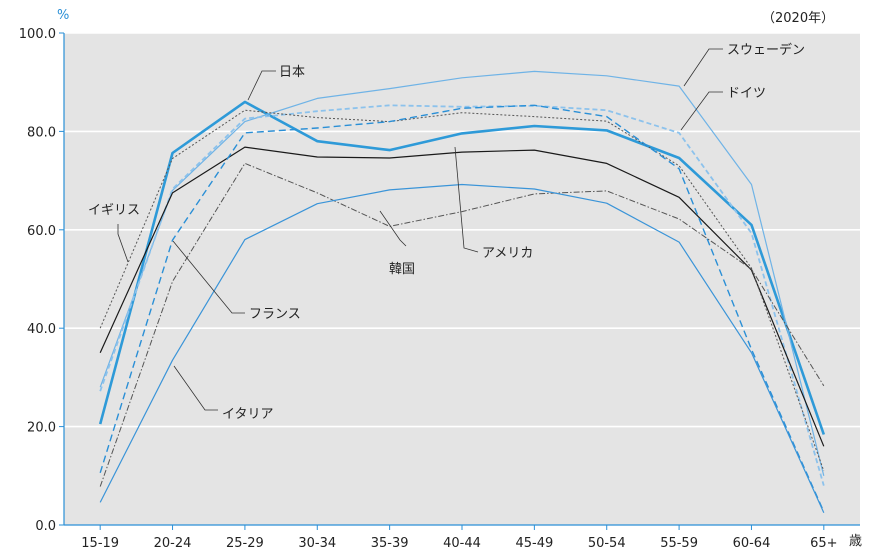 The image size is (869, 556). I want to click on series-label-sweden: スウェーデン, so click(766, 50).